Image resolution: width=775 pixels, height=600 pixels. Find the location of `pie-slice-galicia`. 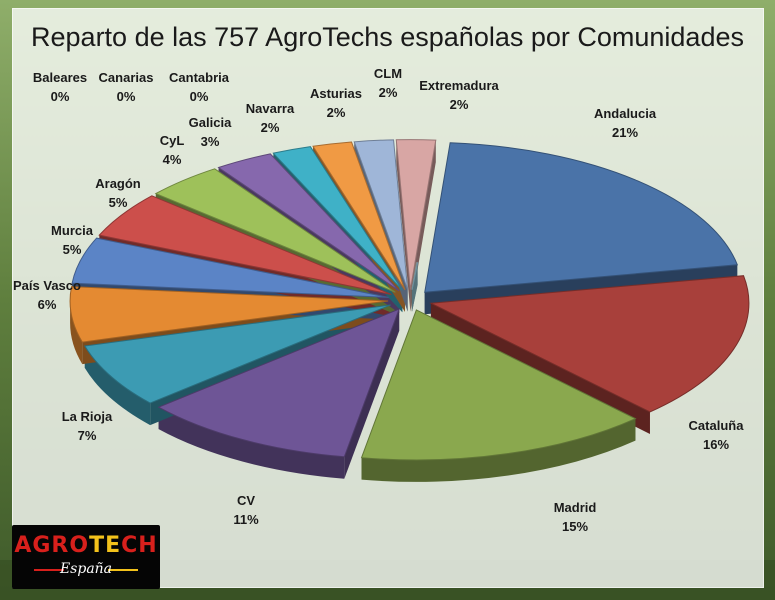

pie-slice-galicia is located at coordinates (308, 222).